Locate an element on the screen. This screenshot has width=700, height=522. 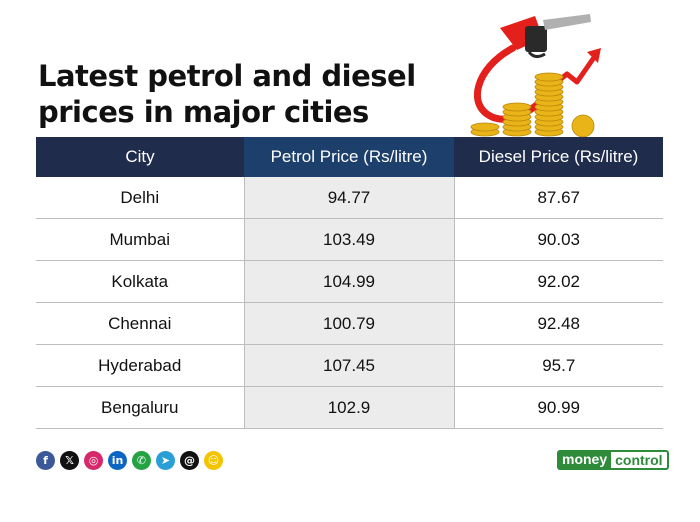
header-city: City is located at coordinates (140, 157).